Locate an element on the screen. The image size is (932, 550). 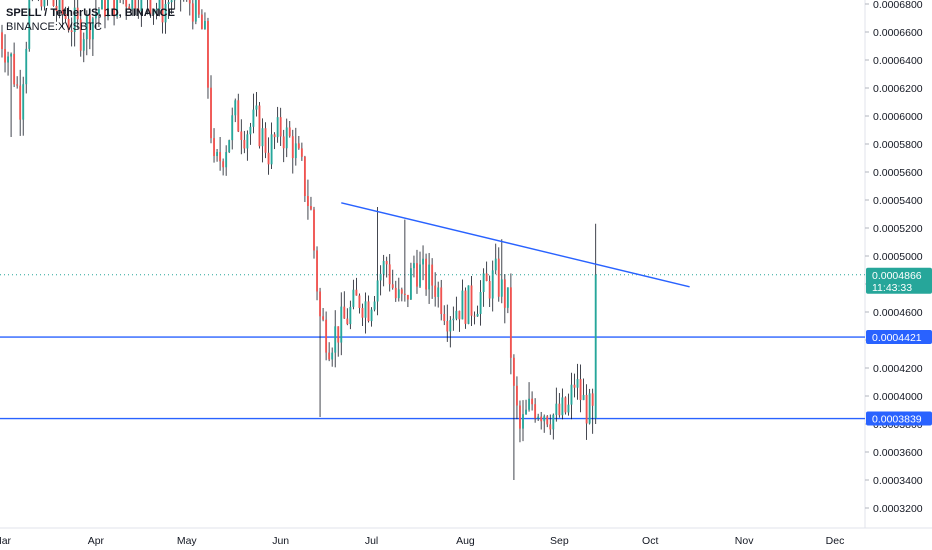
level-badge is located at coordinates (899, 418).